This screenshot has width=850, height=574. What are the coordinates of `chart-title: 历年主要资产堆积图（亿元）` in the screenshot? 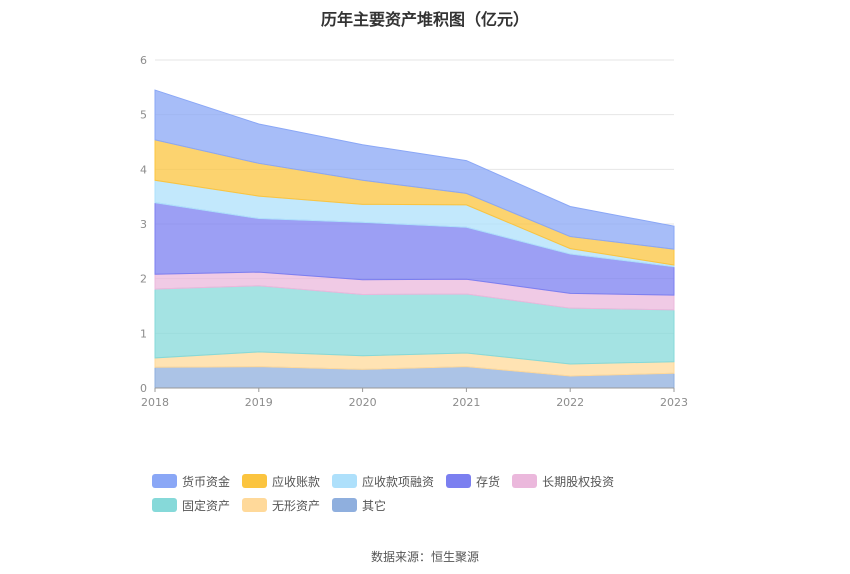 It's located at (424, 19).